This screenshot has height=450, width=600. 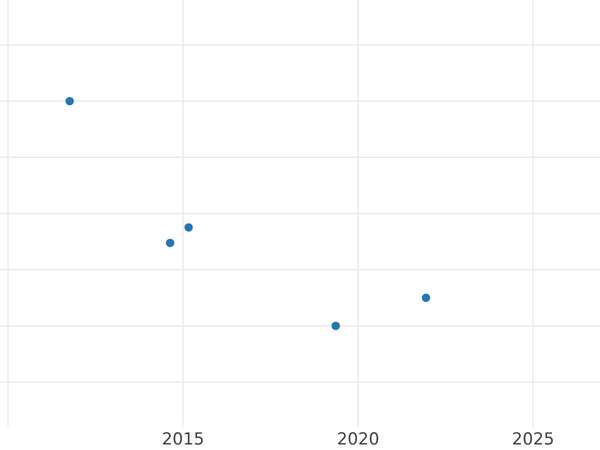 I want to click on x-tick-label: 2015, so click(x=183, y=438).